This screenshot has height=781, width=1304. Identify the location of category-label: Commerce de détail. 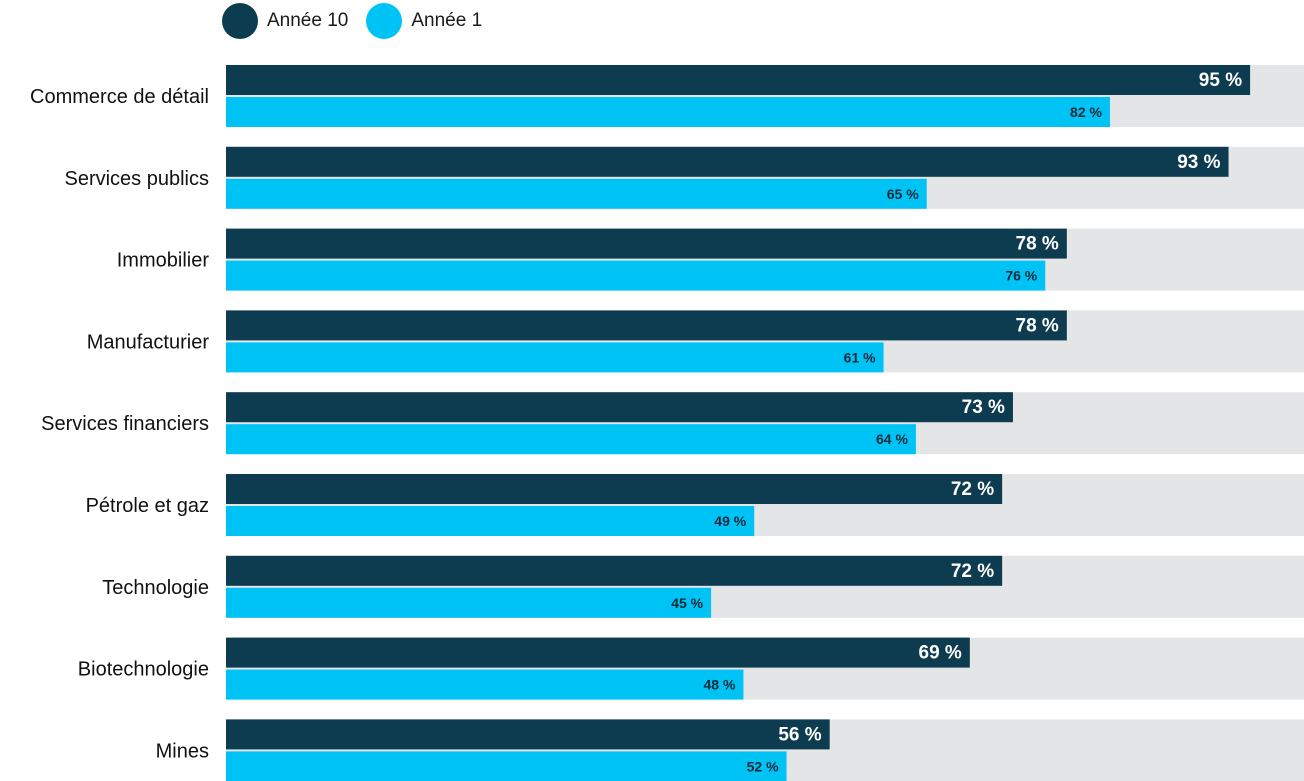
(119, 97).